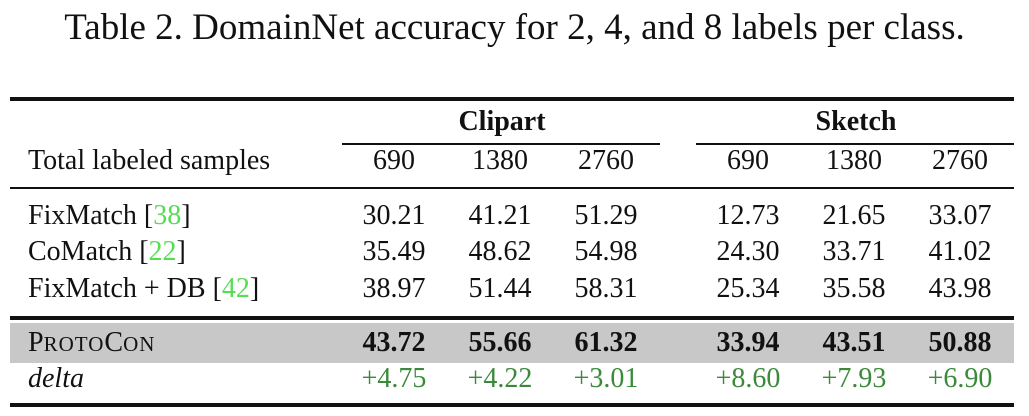 This screenshot has height=416, width=1029. What do you see at coordinates (502, 121) in the screenshot?
I see `group-header-clipart: Clipart` at bounding box center [502, 121].